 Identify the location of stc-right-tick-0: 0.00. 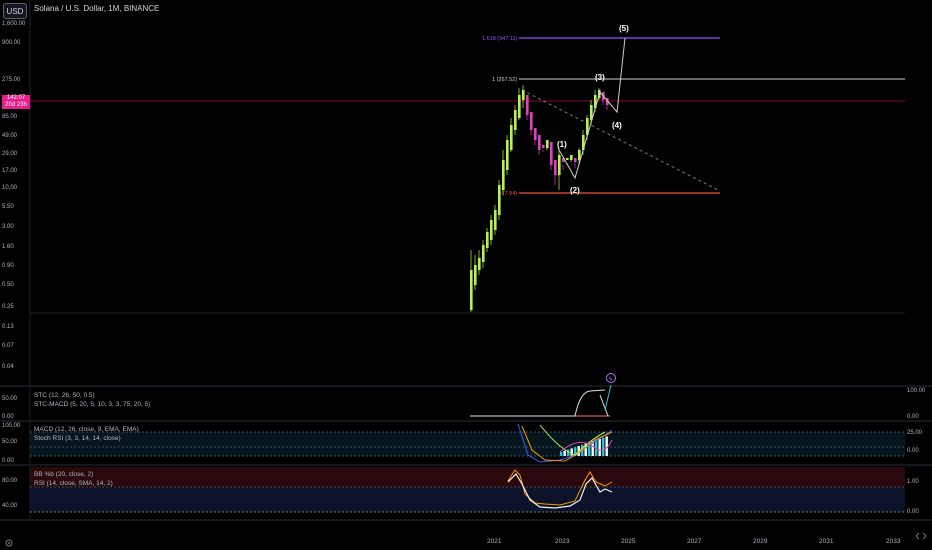
(913, 417).